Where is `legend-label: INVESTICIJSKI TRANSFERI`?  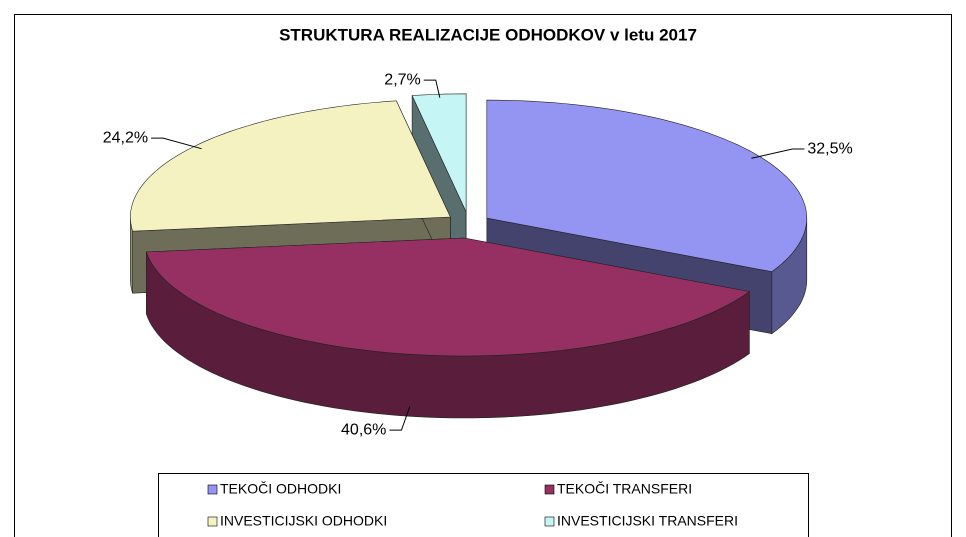 legend-label: INVESTICIJSKI TRANSFERI is located at coordinates (647, 521).